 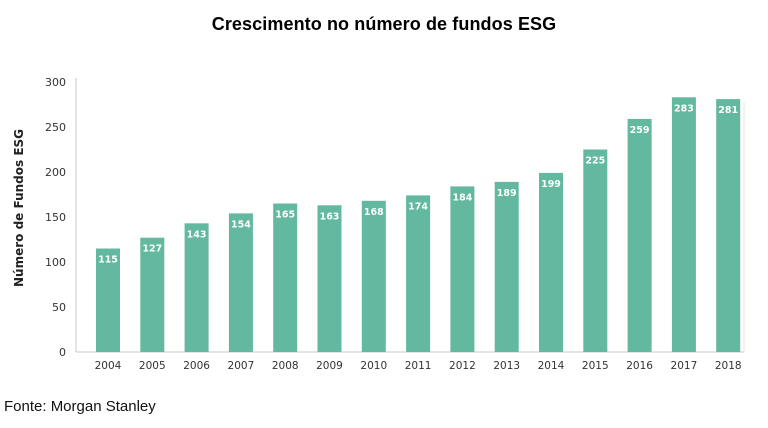 What do you see at coordinates (728, 110) in the screenshot?
I see `bar-value-label: 281` at bounding box center [728, 110].